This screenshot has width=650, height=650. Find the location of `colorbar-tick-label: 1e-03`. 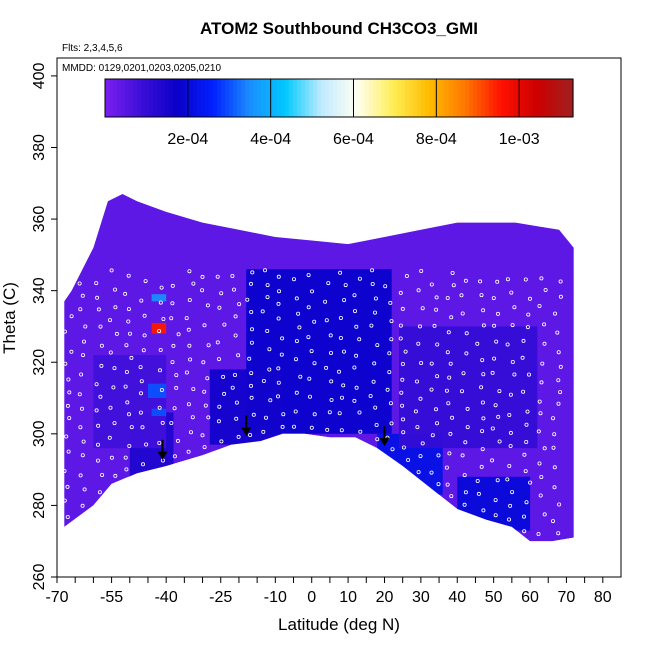

colorbar-tick-label: 1e-03 is located at coordinates (519, 139).